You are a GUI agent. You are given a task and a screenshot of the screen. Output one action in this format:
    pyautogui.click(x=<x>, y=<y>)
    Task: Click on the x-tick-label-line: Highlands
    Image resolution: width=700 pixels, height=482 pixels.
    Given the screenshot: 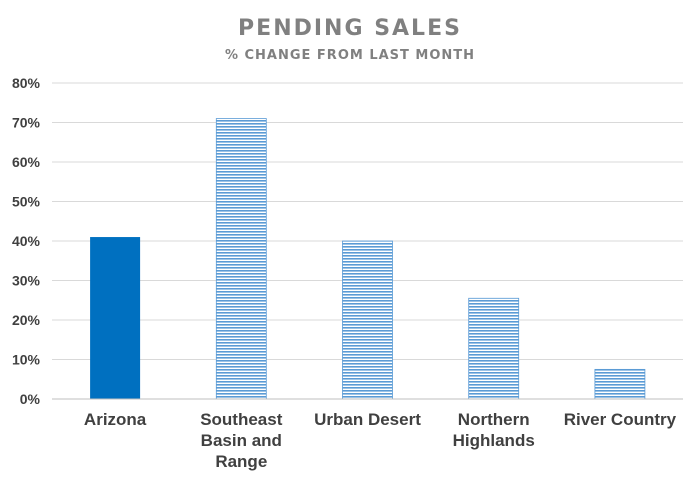 What is the action you would take?
    pyautogui.click(x=494, y=440)
    